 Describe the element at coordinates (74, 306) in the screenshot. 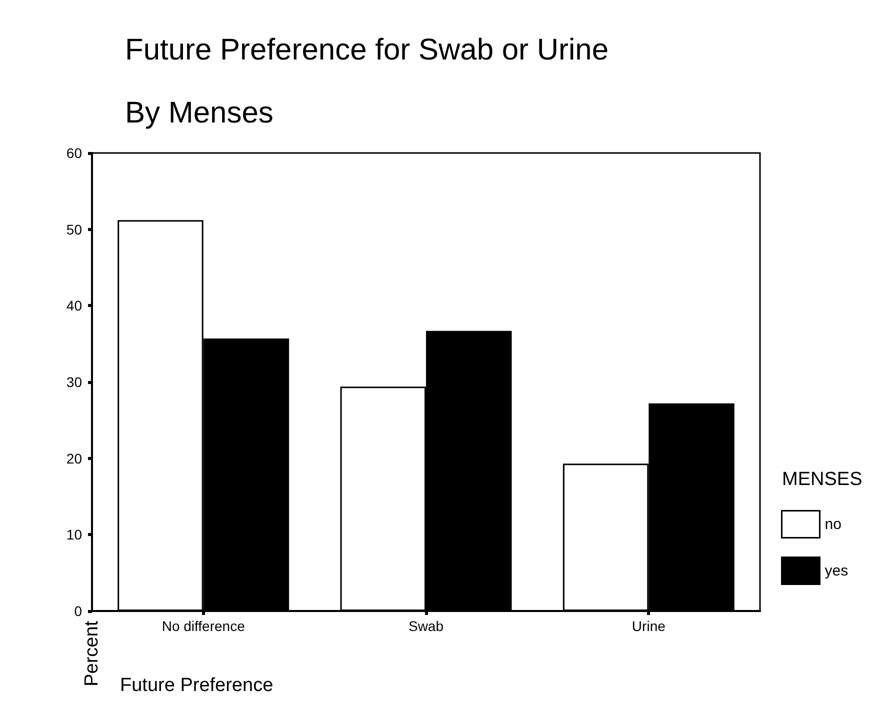

I see `y-tick-label: 40` at that location.